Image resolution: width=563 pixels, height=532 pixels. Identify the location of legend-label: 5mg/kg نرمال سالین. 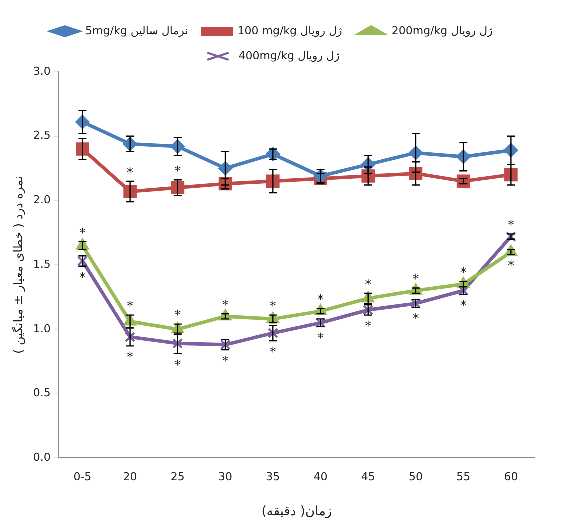
(137, 31).